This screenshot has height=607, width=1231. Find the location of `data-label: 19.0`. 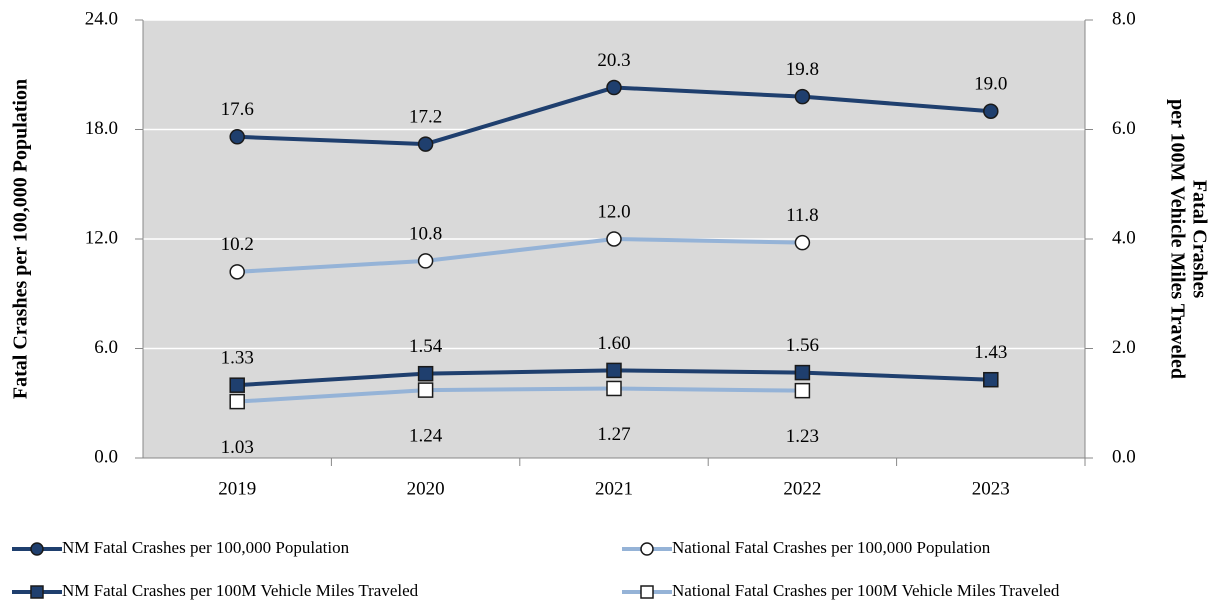

data-label: 19.0 is located at coordinates (990, 84).